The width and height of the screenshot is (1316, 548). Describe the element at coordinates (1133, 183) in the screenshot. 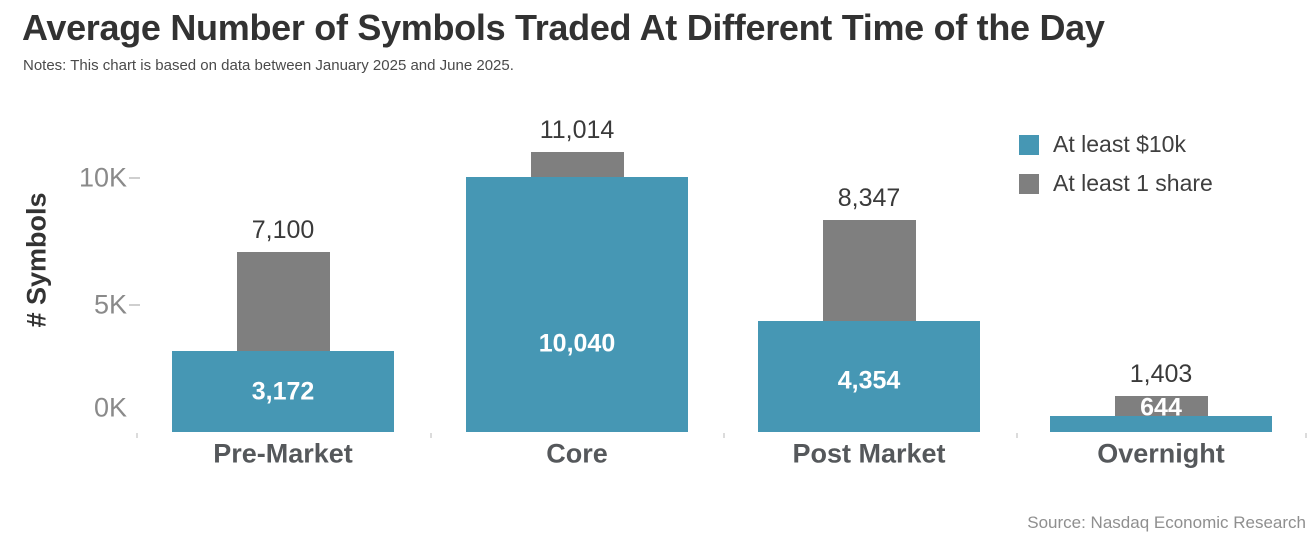

I see `legend-label-at-least-1-share: At least 1 share` at that location.